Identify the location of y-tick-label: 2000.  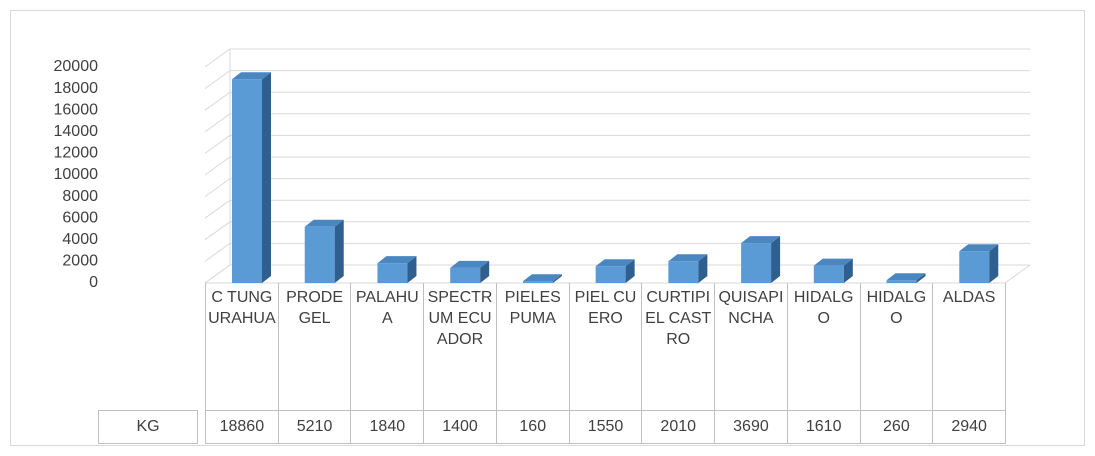
(80, 261).